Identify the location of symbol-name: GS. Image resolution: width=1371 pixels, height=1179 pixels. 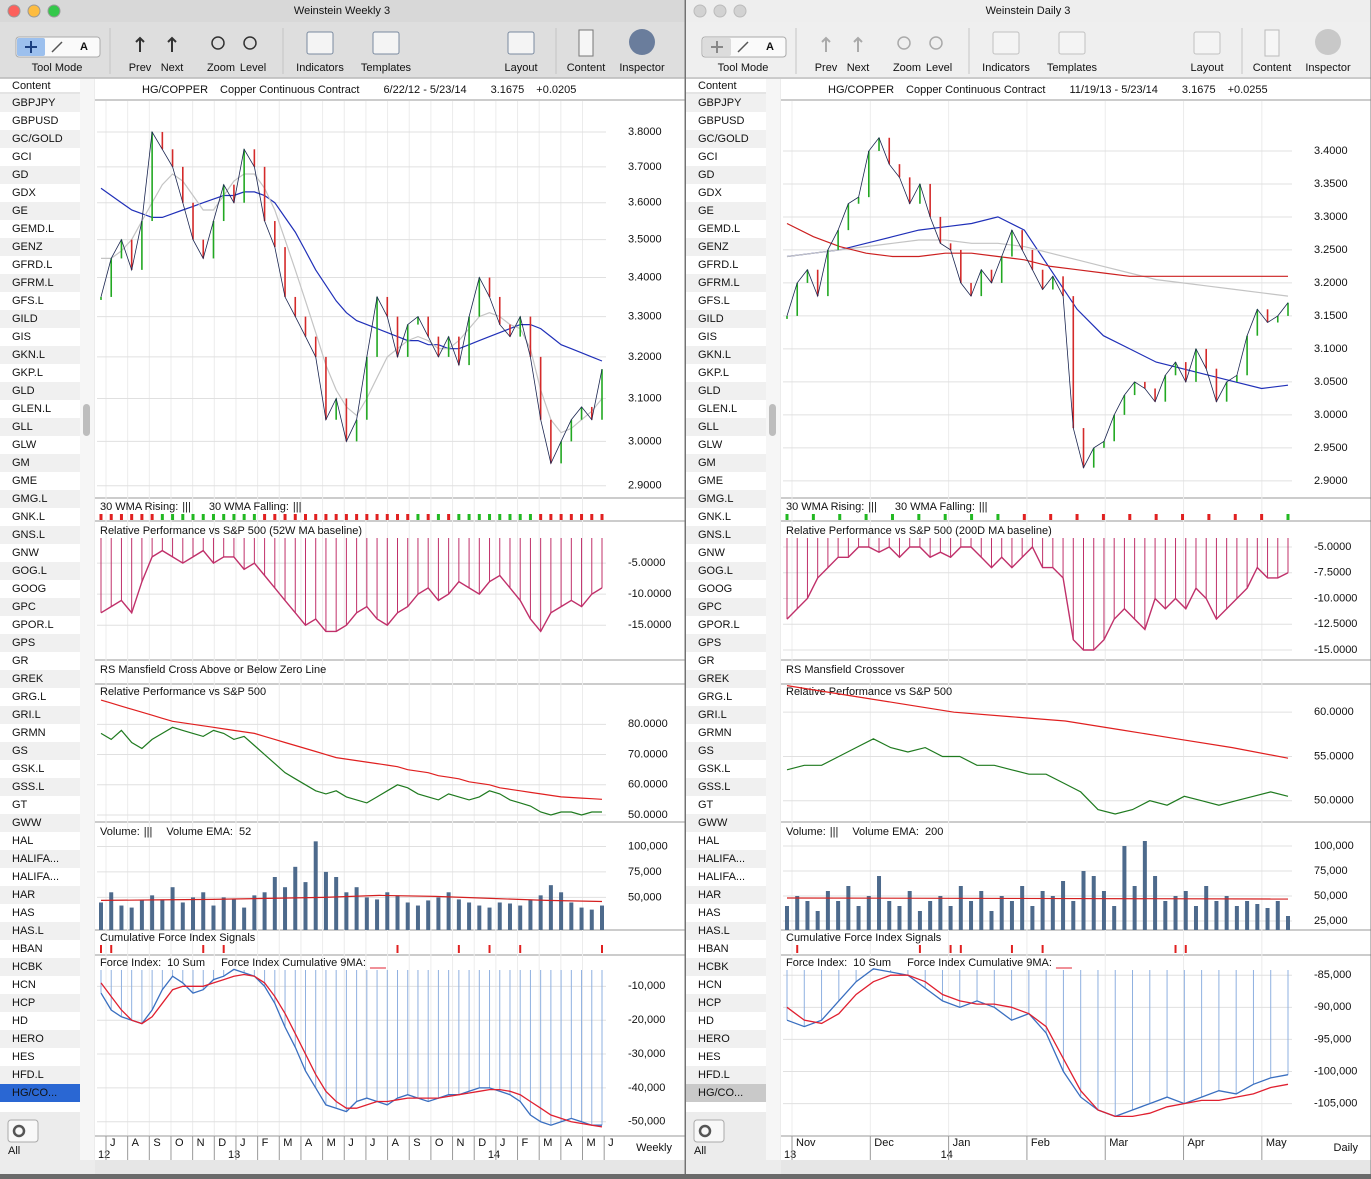
(706, 751).